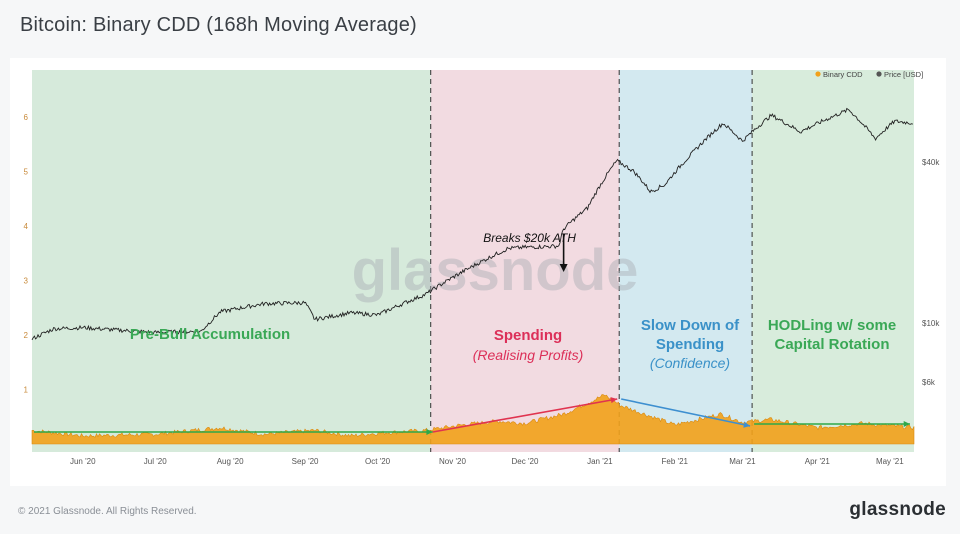  I want to click on y-left-tick-label: 3, so click(26, 281).